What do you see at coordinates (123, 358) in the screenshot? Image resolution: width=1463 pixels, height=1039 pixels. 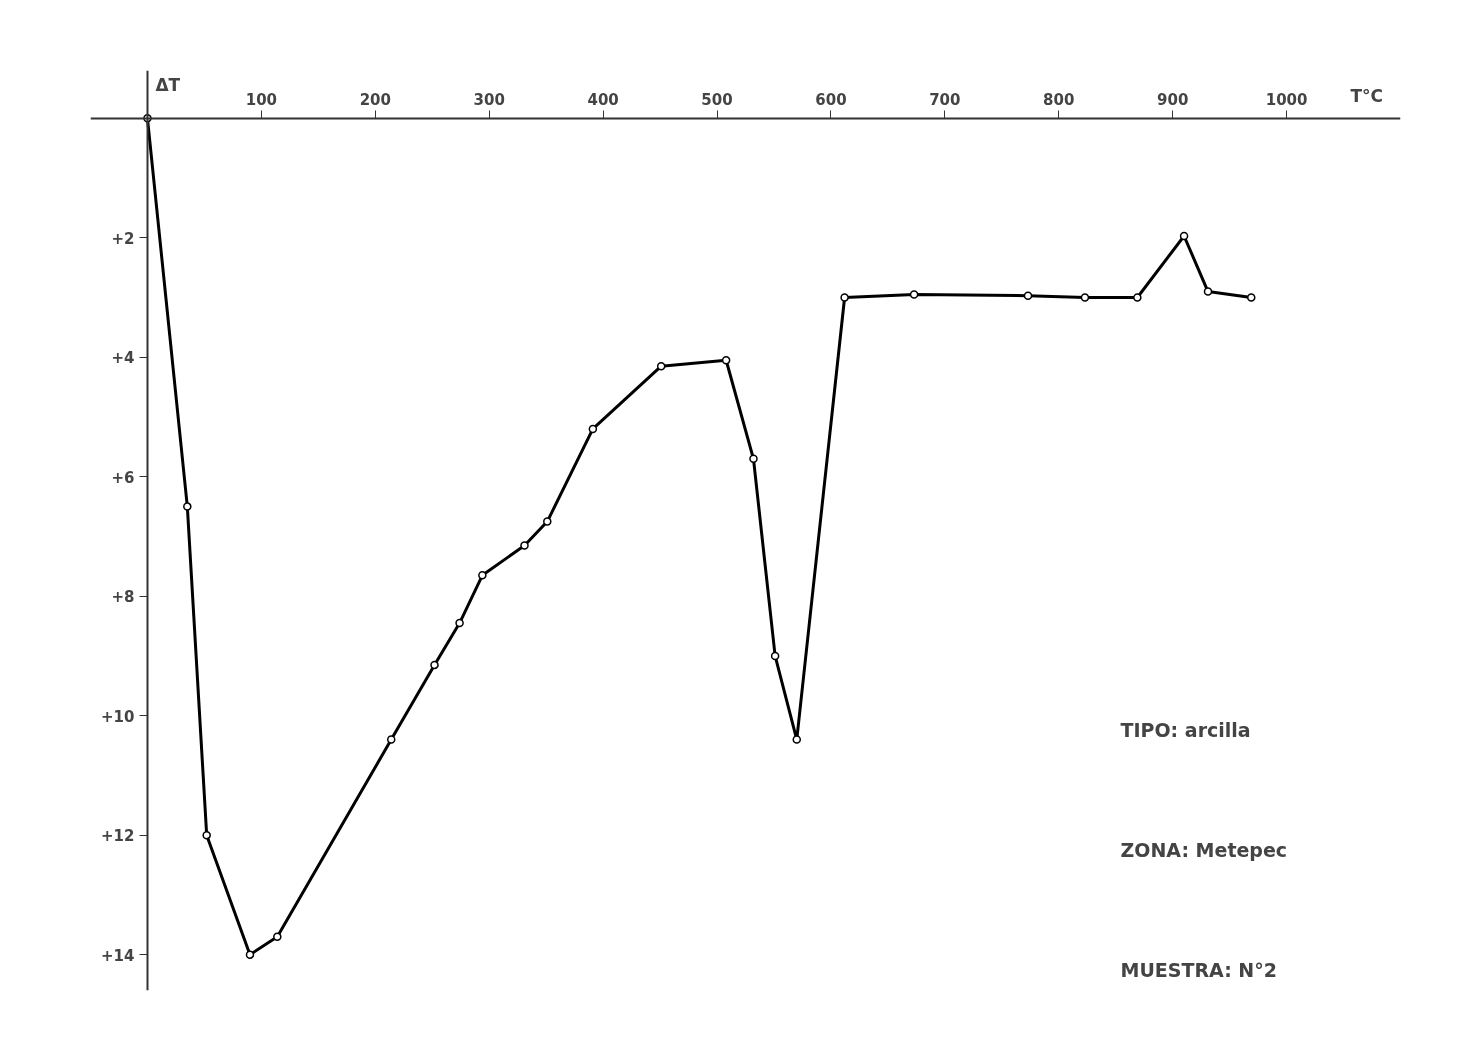 I see `y-tick-label: +4` at bounding box center [123, 358].